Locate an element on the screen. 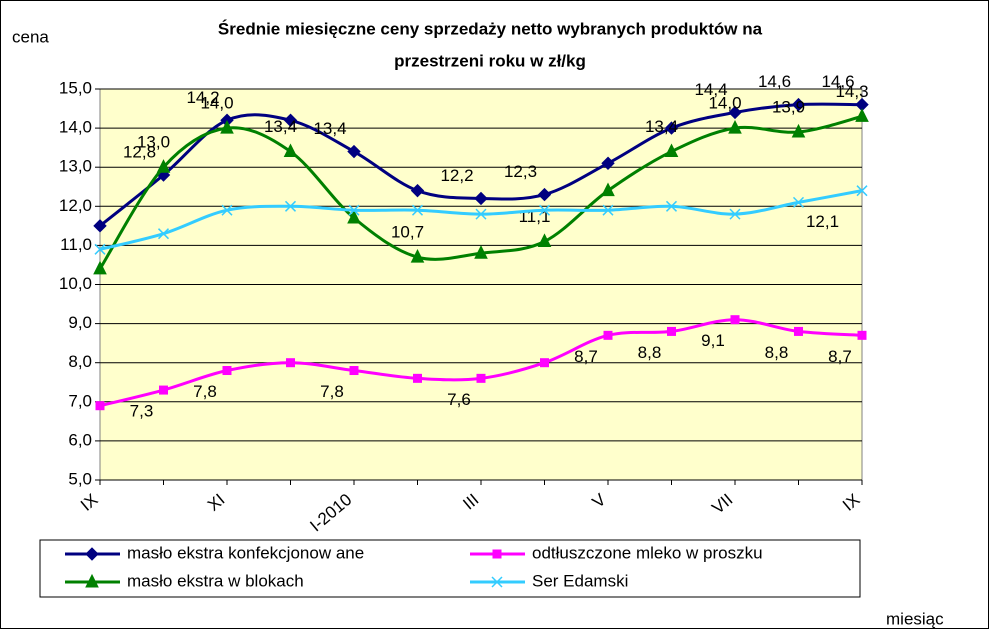 The width and height of the screenshot is (989, 629). data-label: 7,3 is located at coordinates (142, 411).